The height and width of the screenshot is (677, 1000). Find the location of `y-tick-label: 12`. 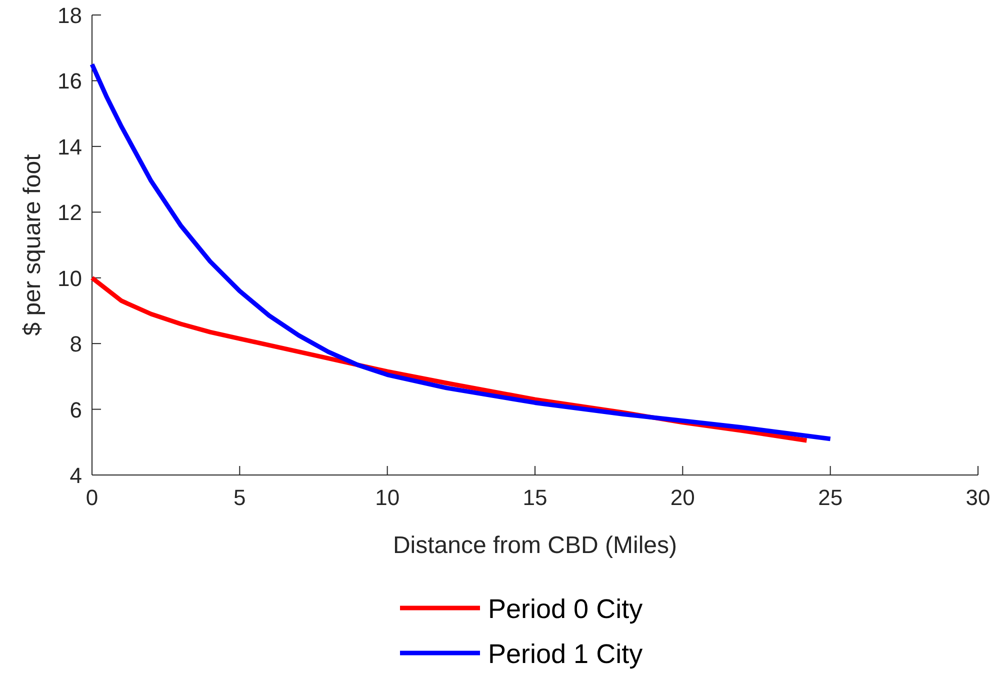

y-tick-label: 12 is located at coordinates (70, 213).